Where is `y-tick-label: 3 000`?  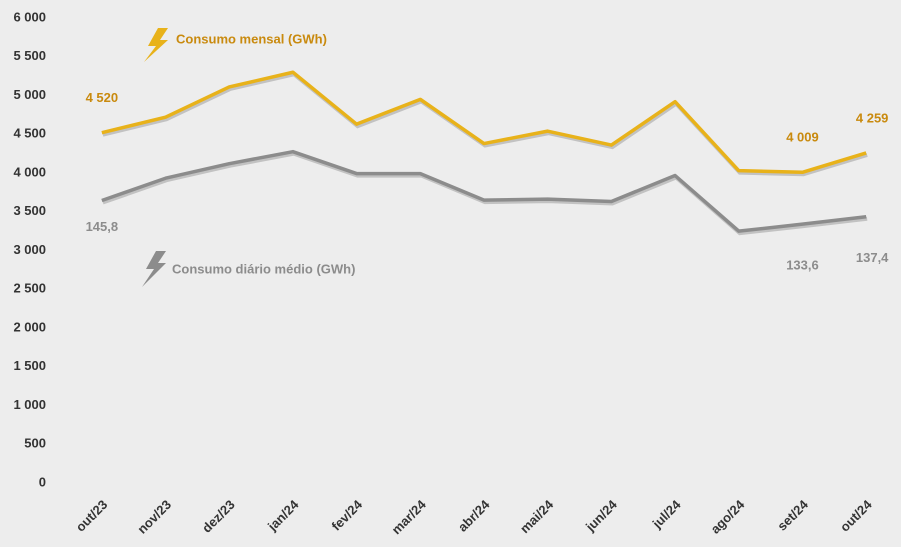 y-tick-label: 3 000 is located at coordinates (29, 249).